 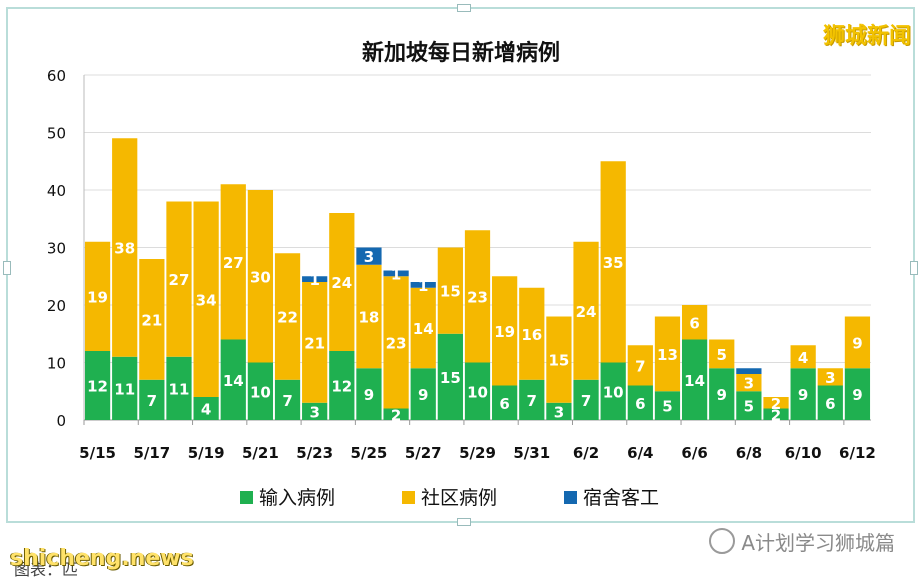 I want to click on data-label: 19, so click(x=504, y=332).